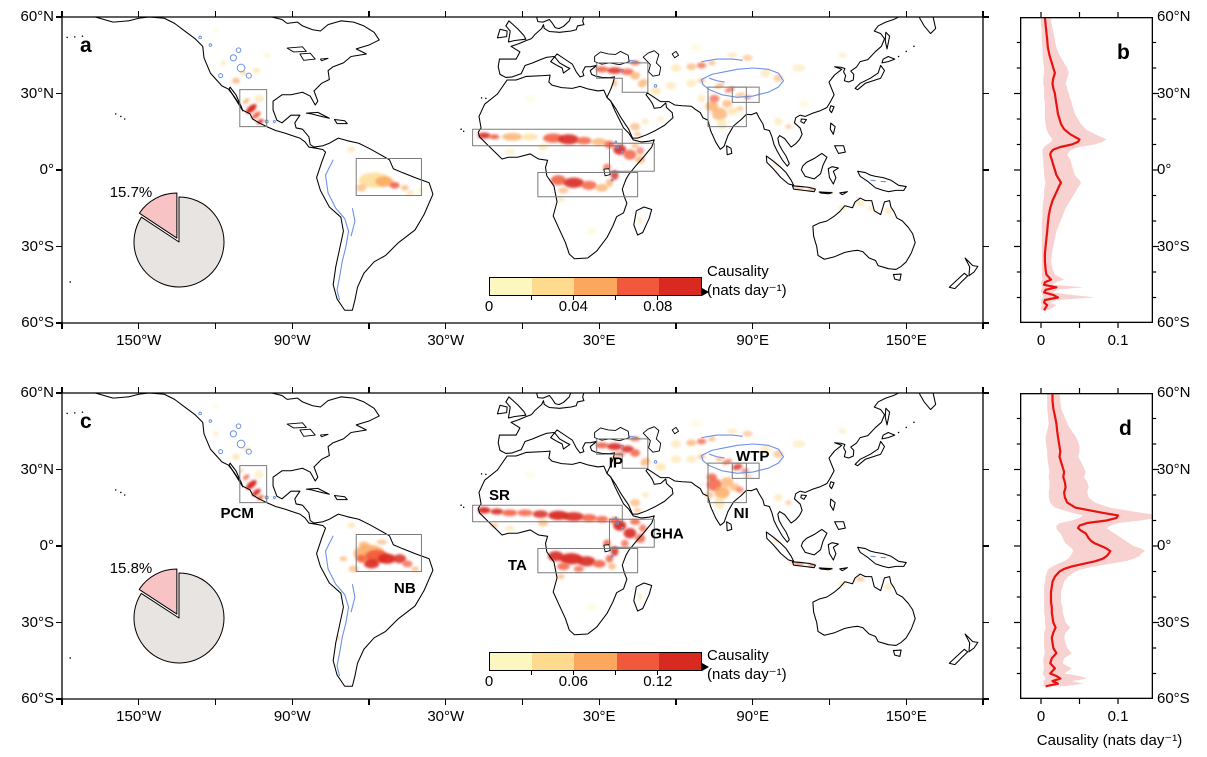 The width and height of the screenshot is (1207, 757). What do you see at coordinates (658, 306) in the screenshot?
I see `colorbar-tick-label: 0.08` at bounding box center [658, 306].